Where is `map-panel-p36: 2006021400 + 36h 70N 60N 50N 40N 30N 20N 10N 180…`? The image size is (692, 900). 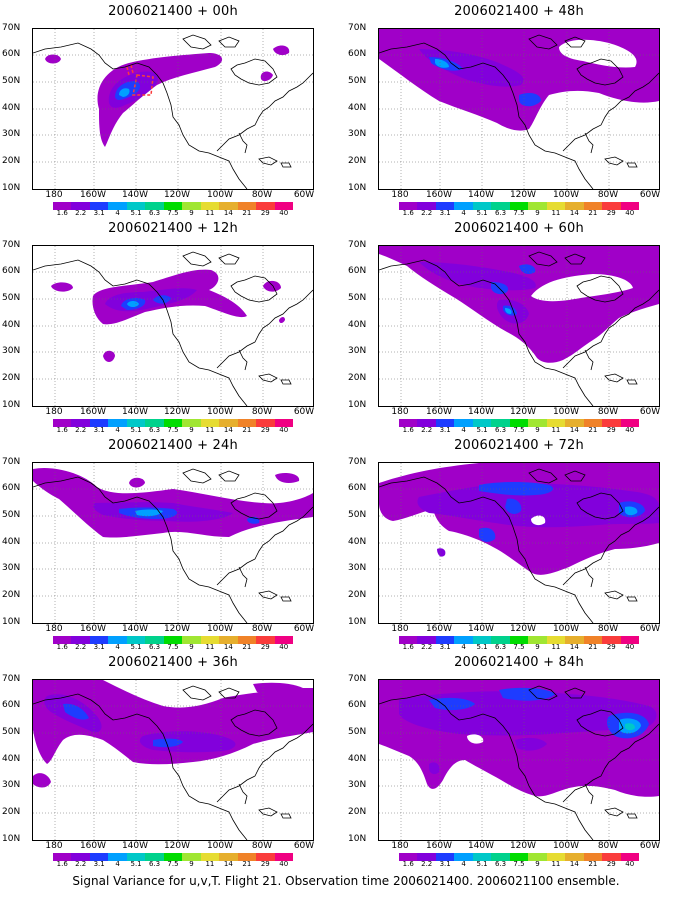
map-panel-p36: 2006021400 + 36h 70N 60N 50N 40N 30N 20N 10N 180… is located at coordinates (173, 759).